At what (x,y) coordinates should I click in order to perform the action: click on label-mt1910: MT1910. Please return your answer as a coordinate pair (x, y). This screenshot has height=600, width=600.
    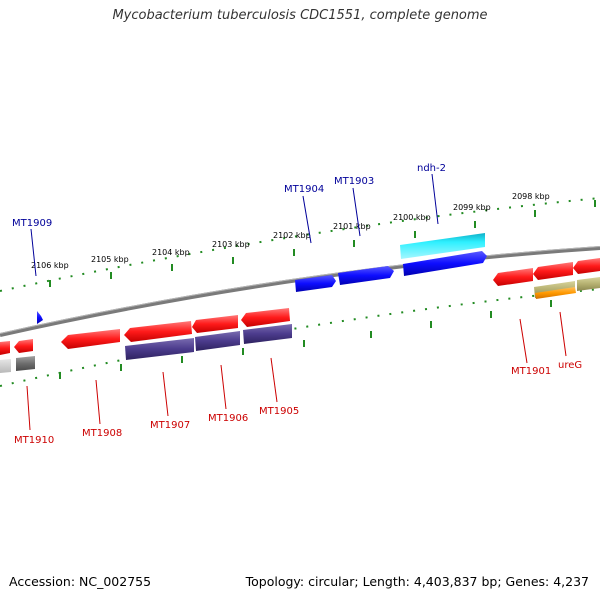
    Looking at the image, I should click on (34, 440).